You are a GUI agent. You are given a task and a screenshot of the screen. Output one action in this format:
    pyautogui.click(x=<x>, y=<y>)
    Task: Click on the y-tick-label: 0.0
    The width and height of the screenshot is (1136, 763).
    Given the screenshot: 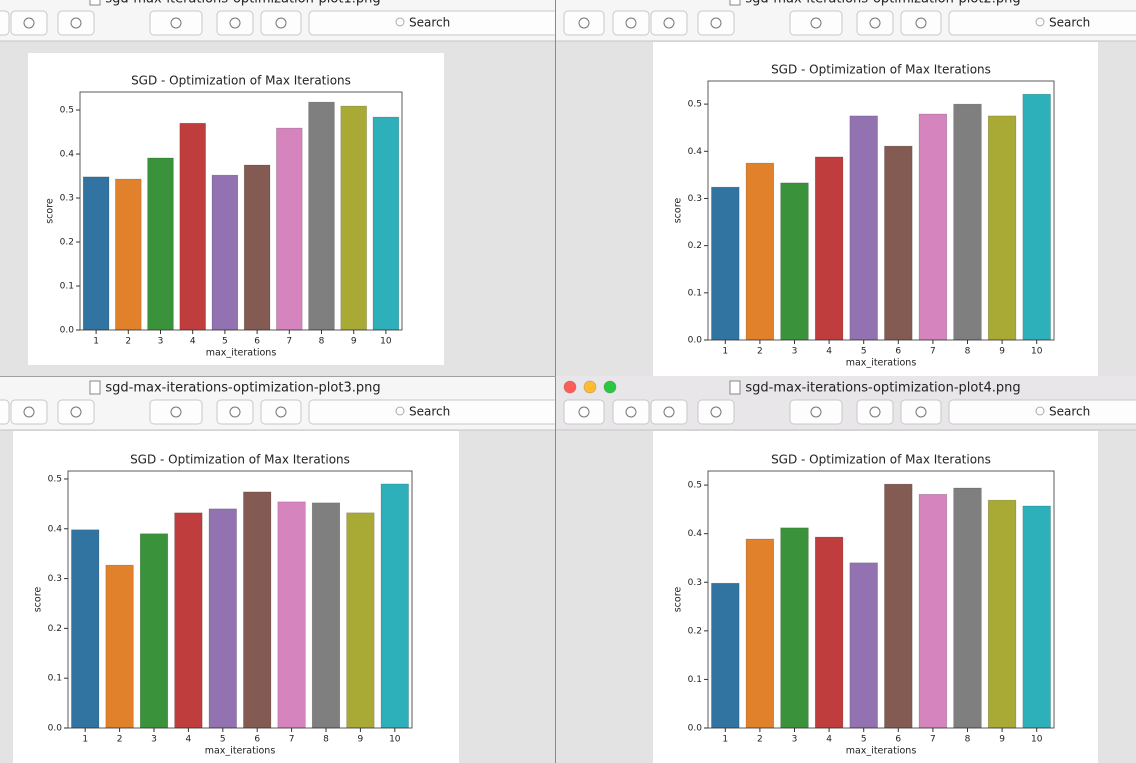 What is the action you would take?
    pyautogui.click(x=67, y=331)
    